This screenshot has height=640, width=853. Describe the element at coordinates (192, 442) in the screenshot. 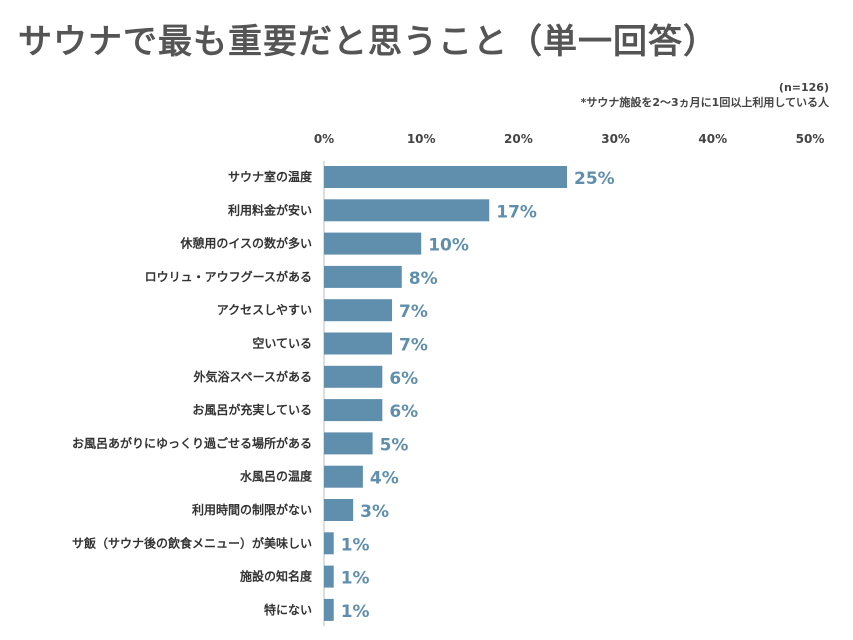

I see `category-label: お風呂あがりにゆっくり過ごせる場所がある` at that location.